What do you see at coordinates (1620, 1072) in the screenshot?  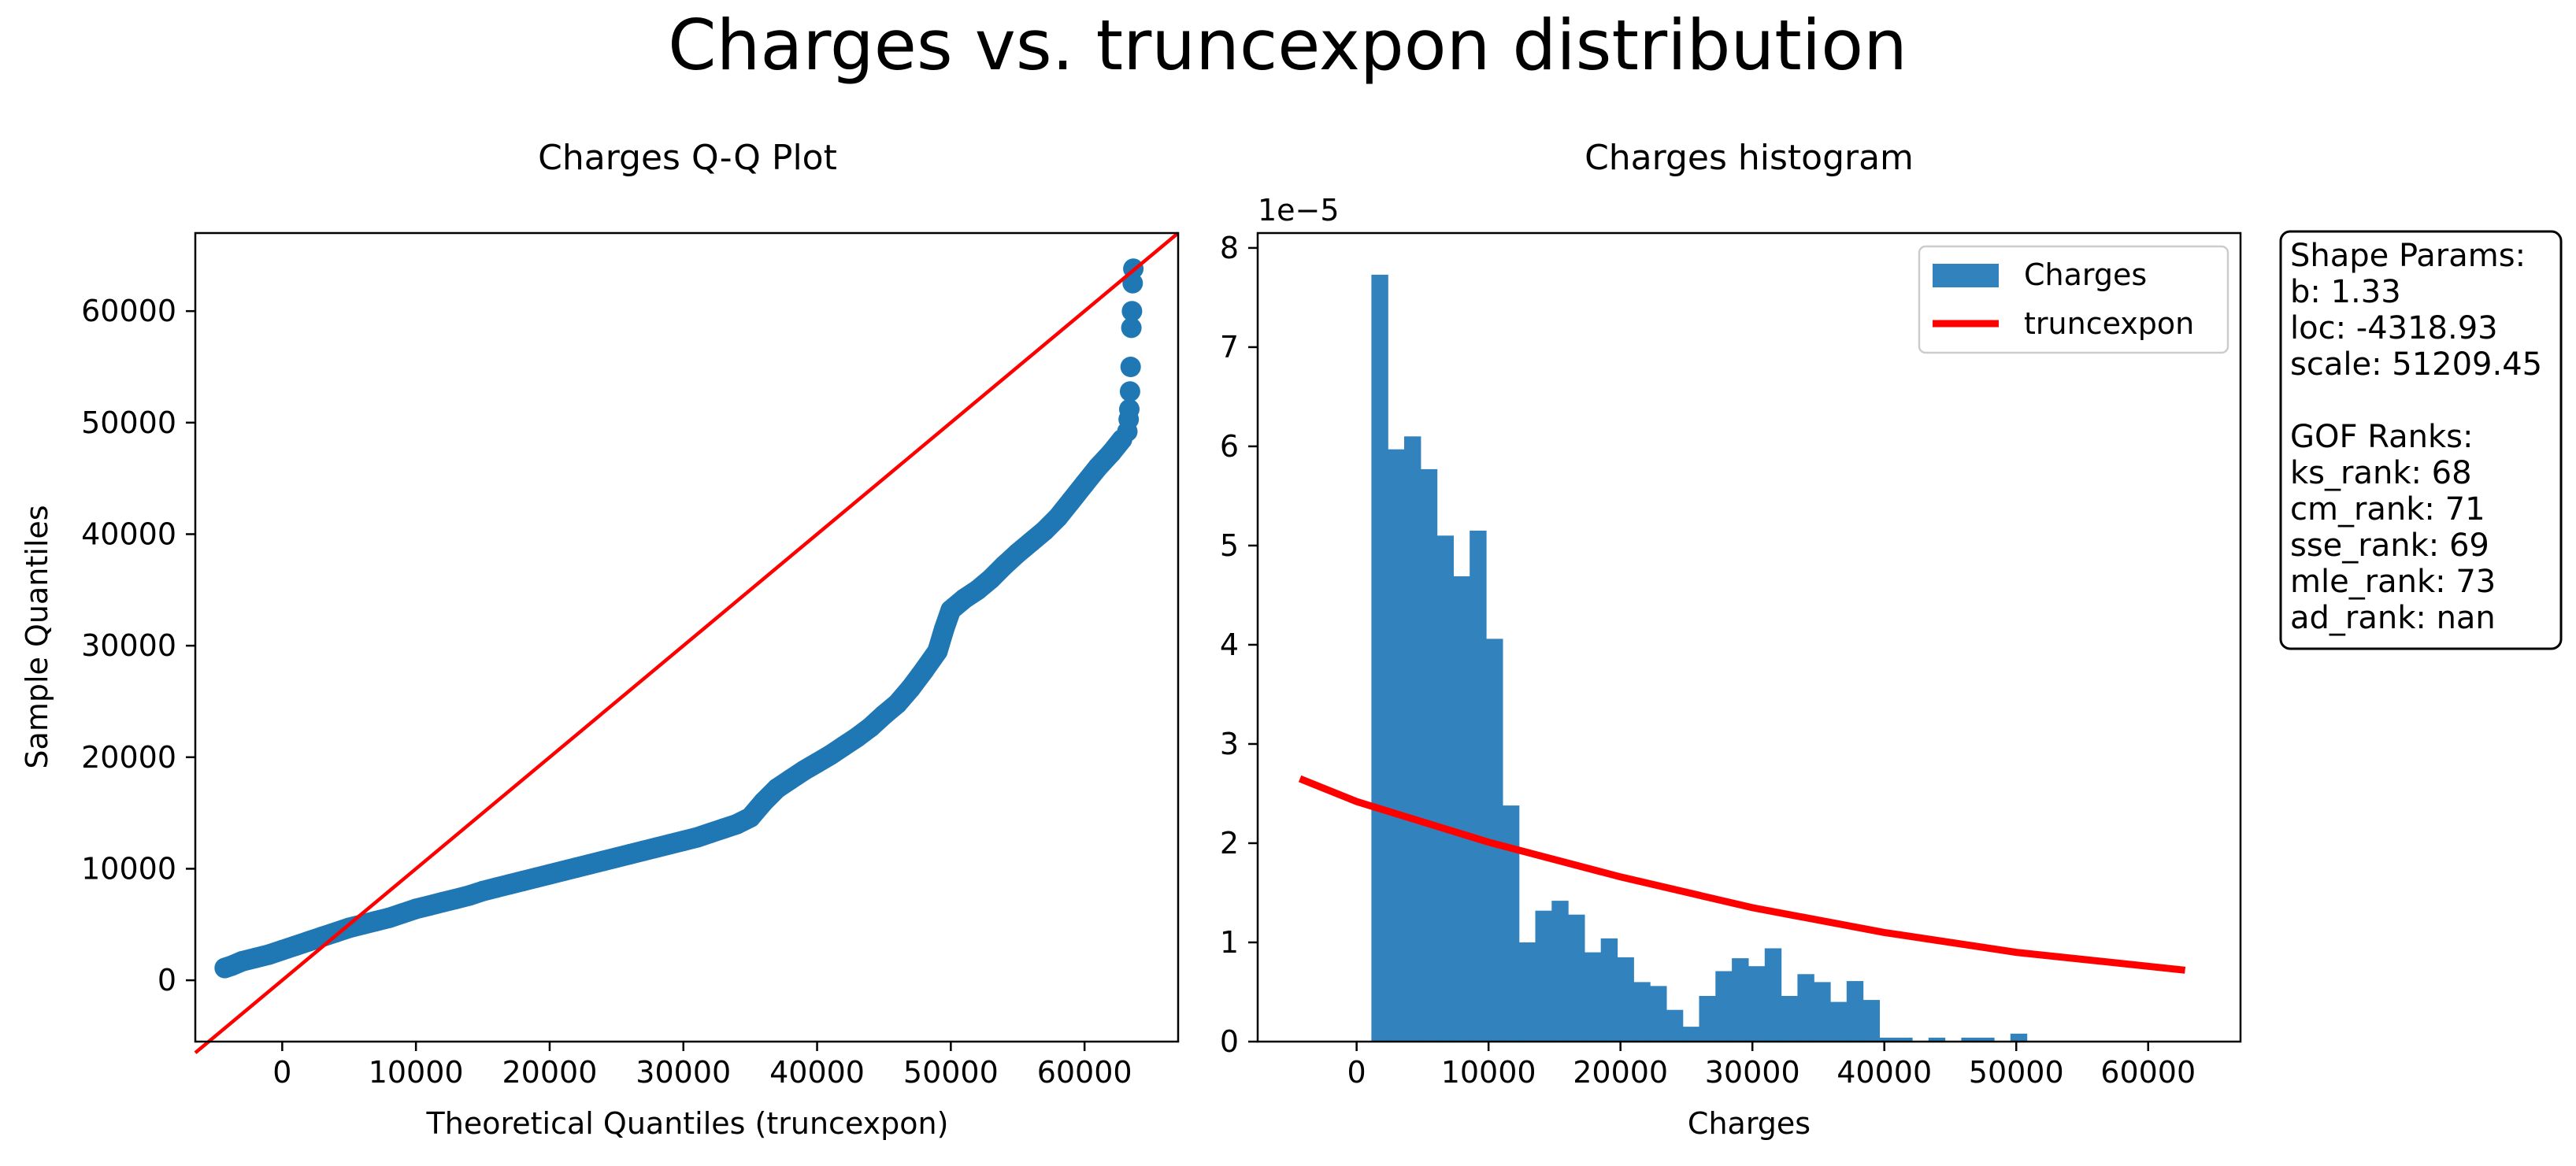 I see `histogram-x-tick-label: 20000` at bounding box center [1620, 1072].